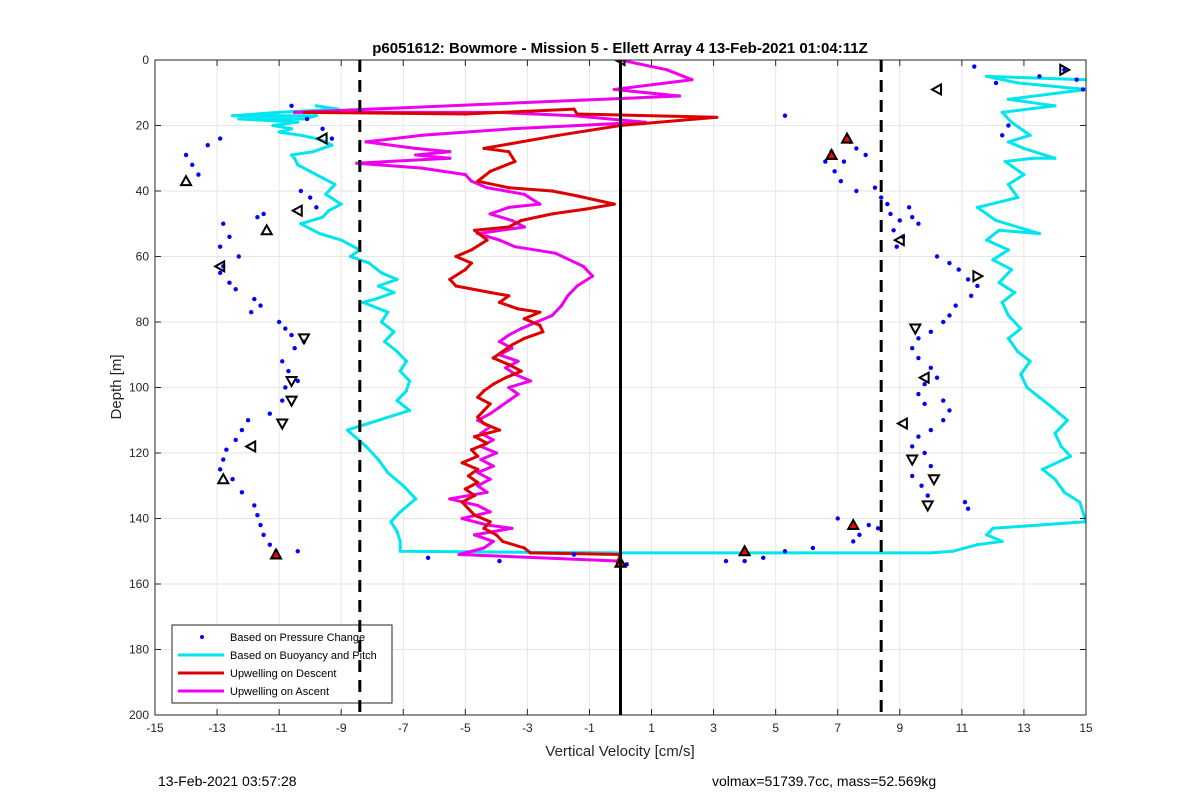  What do you see at coordinates (619, 751) in the screenshot?
I see `x-axis-label: Vertical Velocity [cm/s]` at bounding box center [619, 751].